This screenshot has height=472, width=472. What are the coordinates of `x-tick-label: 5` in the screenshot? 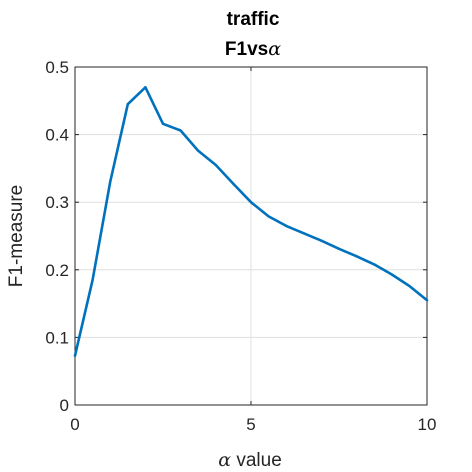 It's located at (250, 424).